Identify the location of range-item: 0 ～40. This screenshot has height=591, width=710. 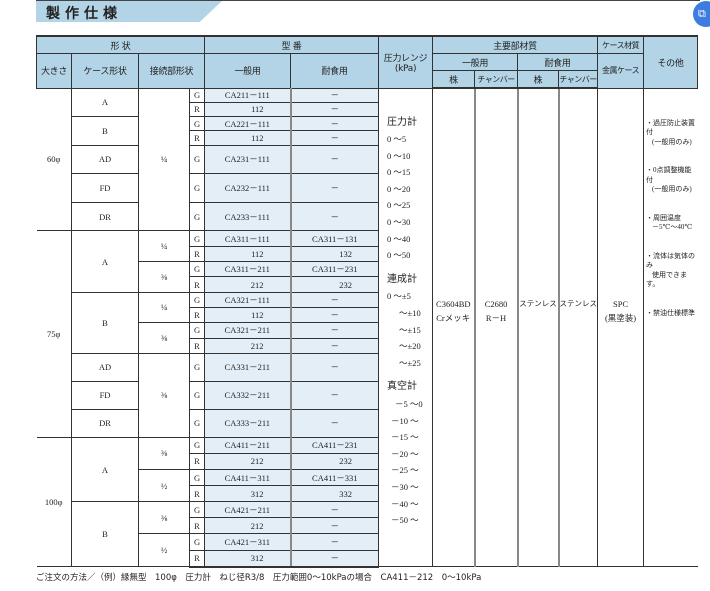
(399, 238).